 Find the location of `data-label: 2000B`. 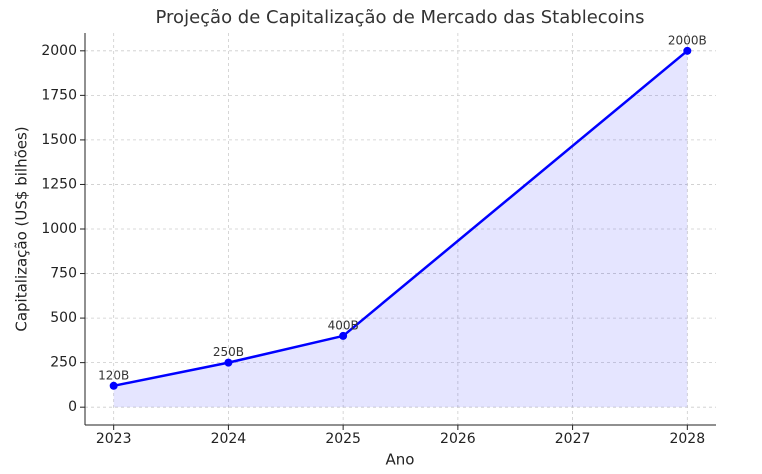

data-label: 2000B is located at coordinates (687, 40).